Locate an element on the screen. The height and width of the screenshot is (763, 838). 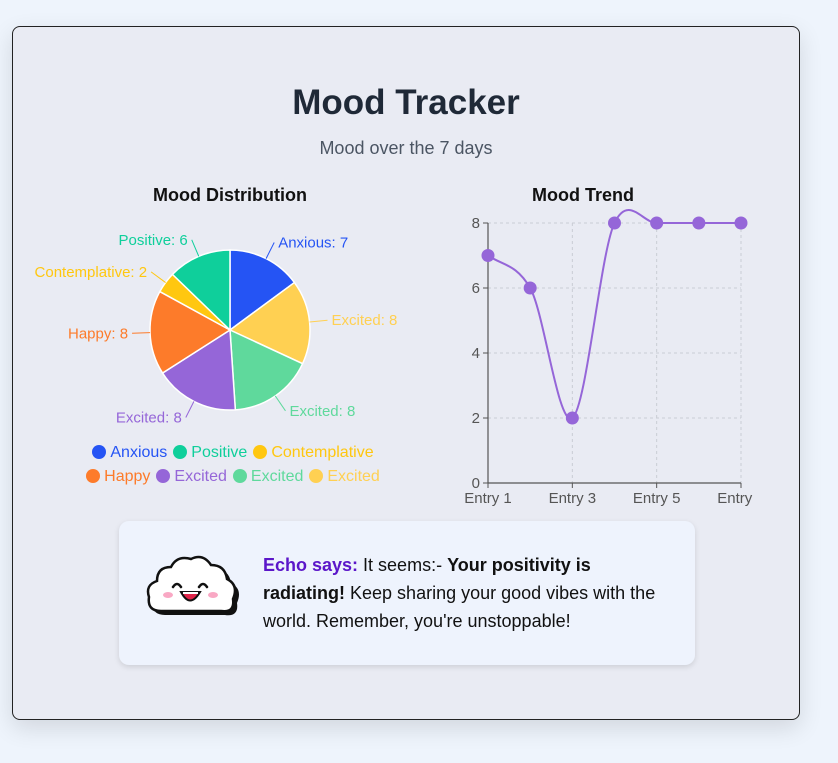
mood-trend-line-chart: 0 2 4 6 8 Entry 1 Entry 3 Entry 5 Entry 7 is located at coordinates (608, 358).